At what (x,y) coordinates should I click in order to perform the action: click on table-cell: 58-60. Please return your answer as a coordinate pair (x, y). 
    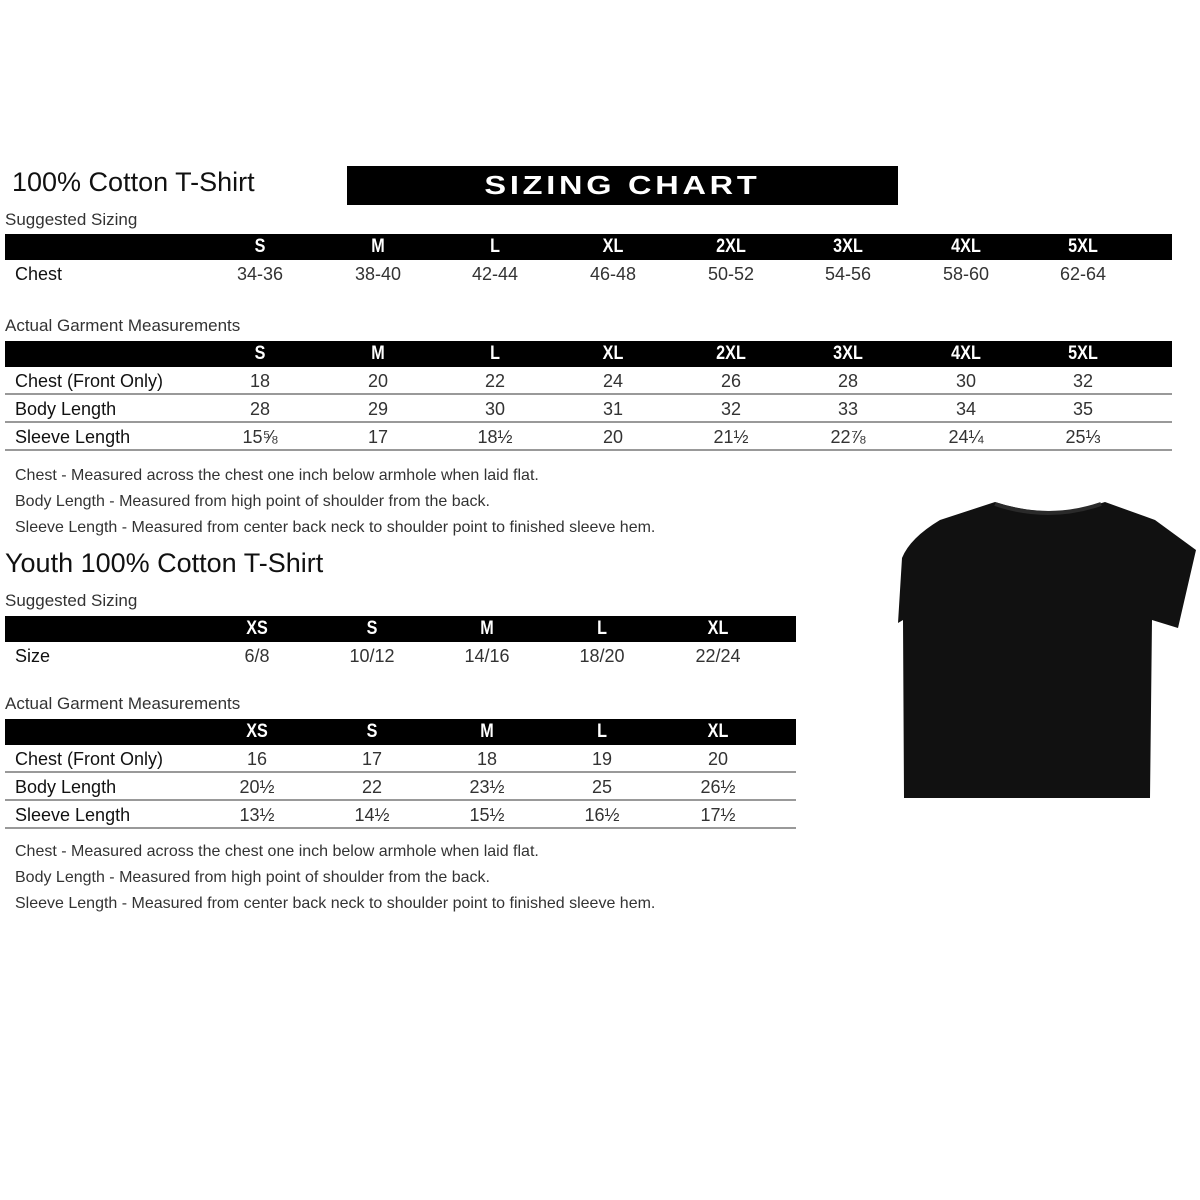
    Looking at the image, I should click on (966, 274).